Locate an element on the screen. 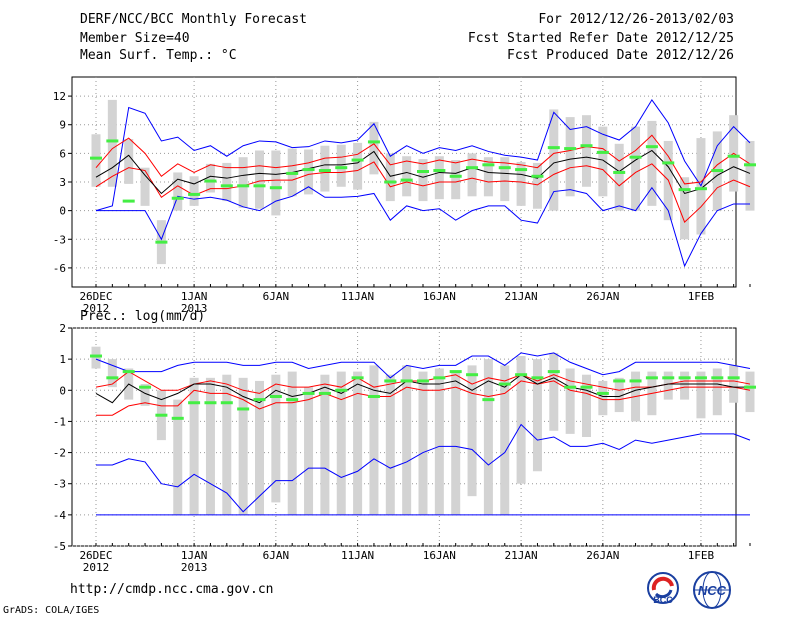 This screenshot has height=618, width=800. y-tick-label: -3 is located at coordinates (59, 484).